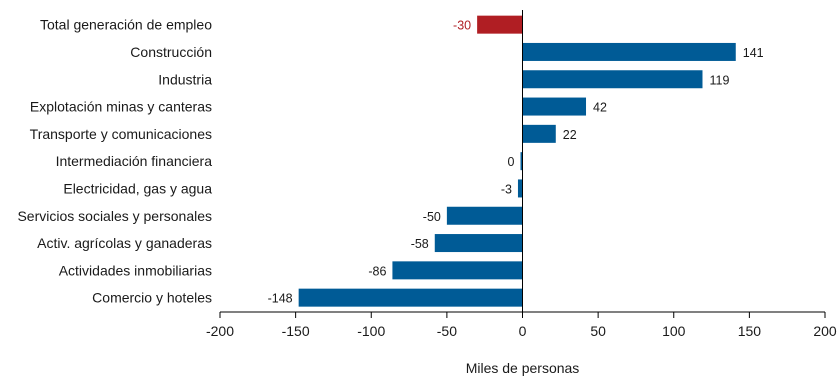 The image size is (839, 377). What do you see at coordinates (598, 331) in the screenshot?
I see `x-tick-label: 50` at bounding box center [598, 331].